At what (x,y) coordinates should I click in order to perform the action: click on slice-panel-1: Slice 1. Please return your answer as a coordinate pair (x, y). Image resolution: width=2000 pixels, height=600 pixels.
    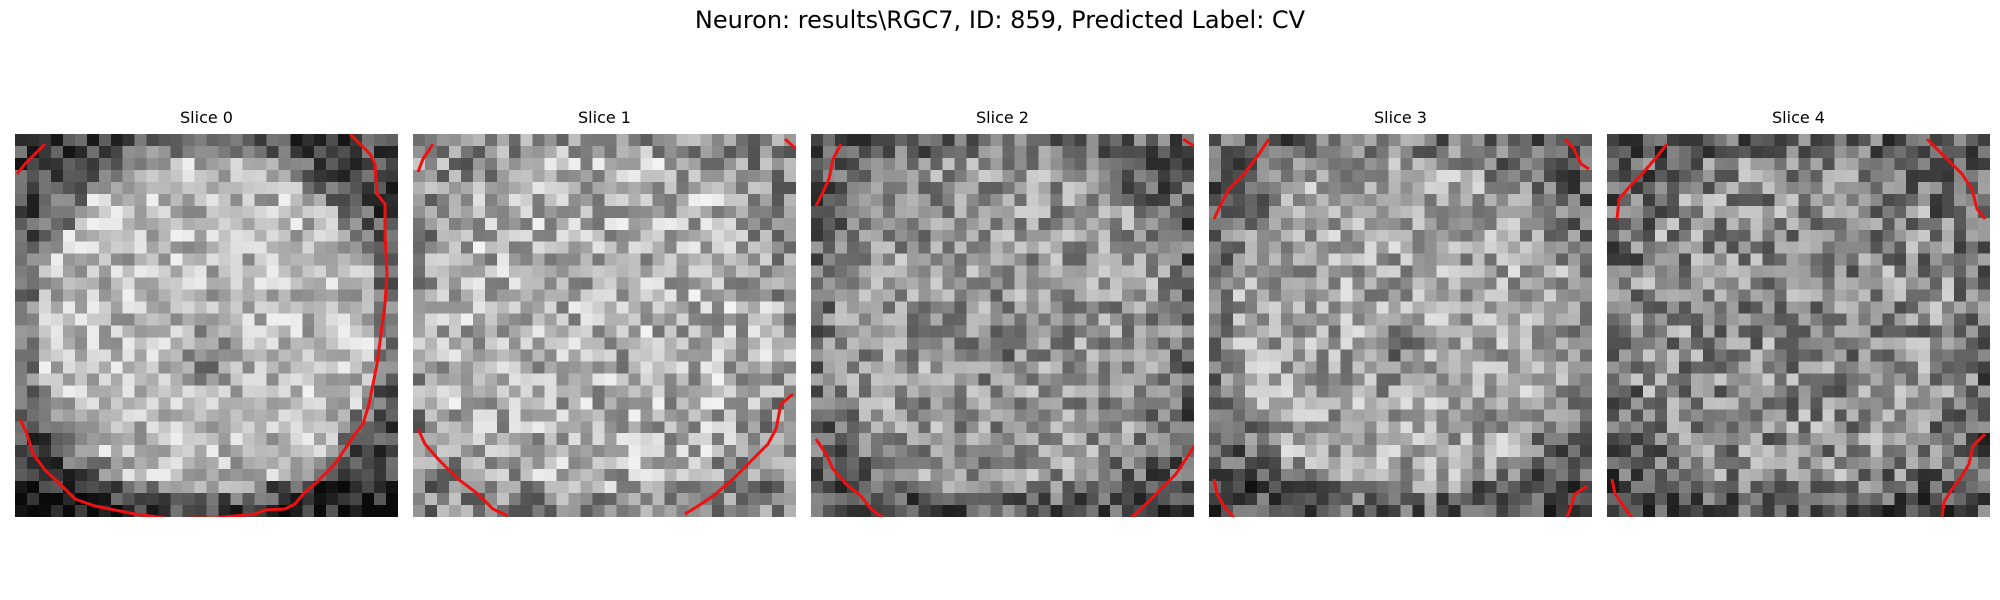
    Looking at the image, I should click on (604, 312).